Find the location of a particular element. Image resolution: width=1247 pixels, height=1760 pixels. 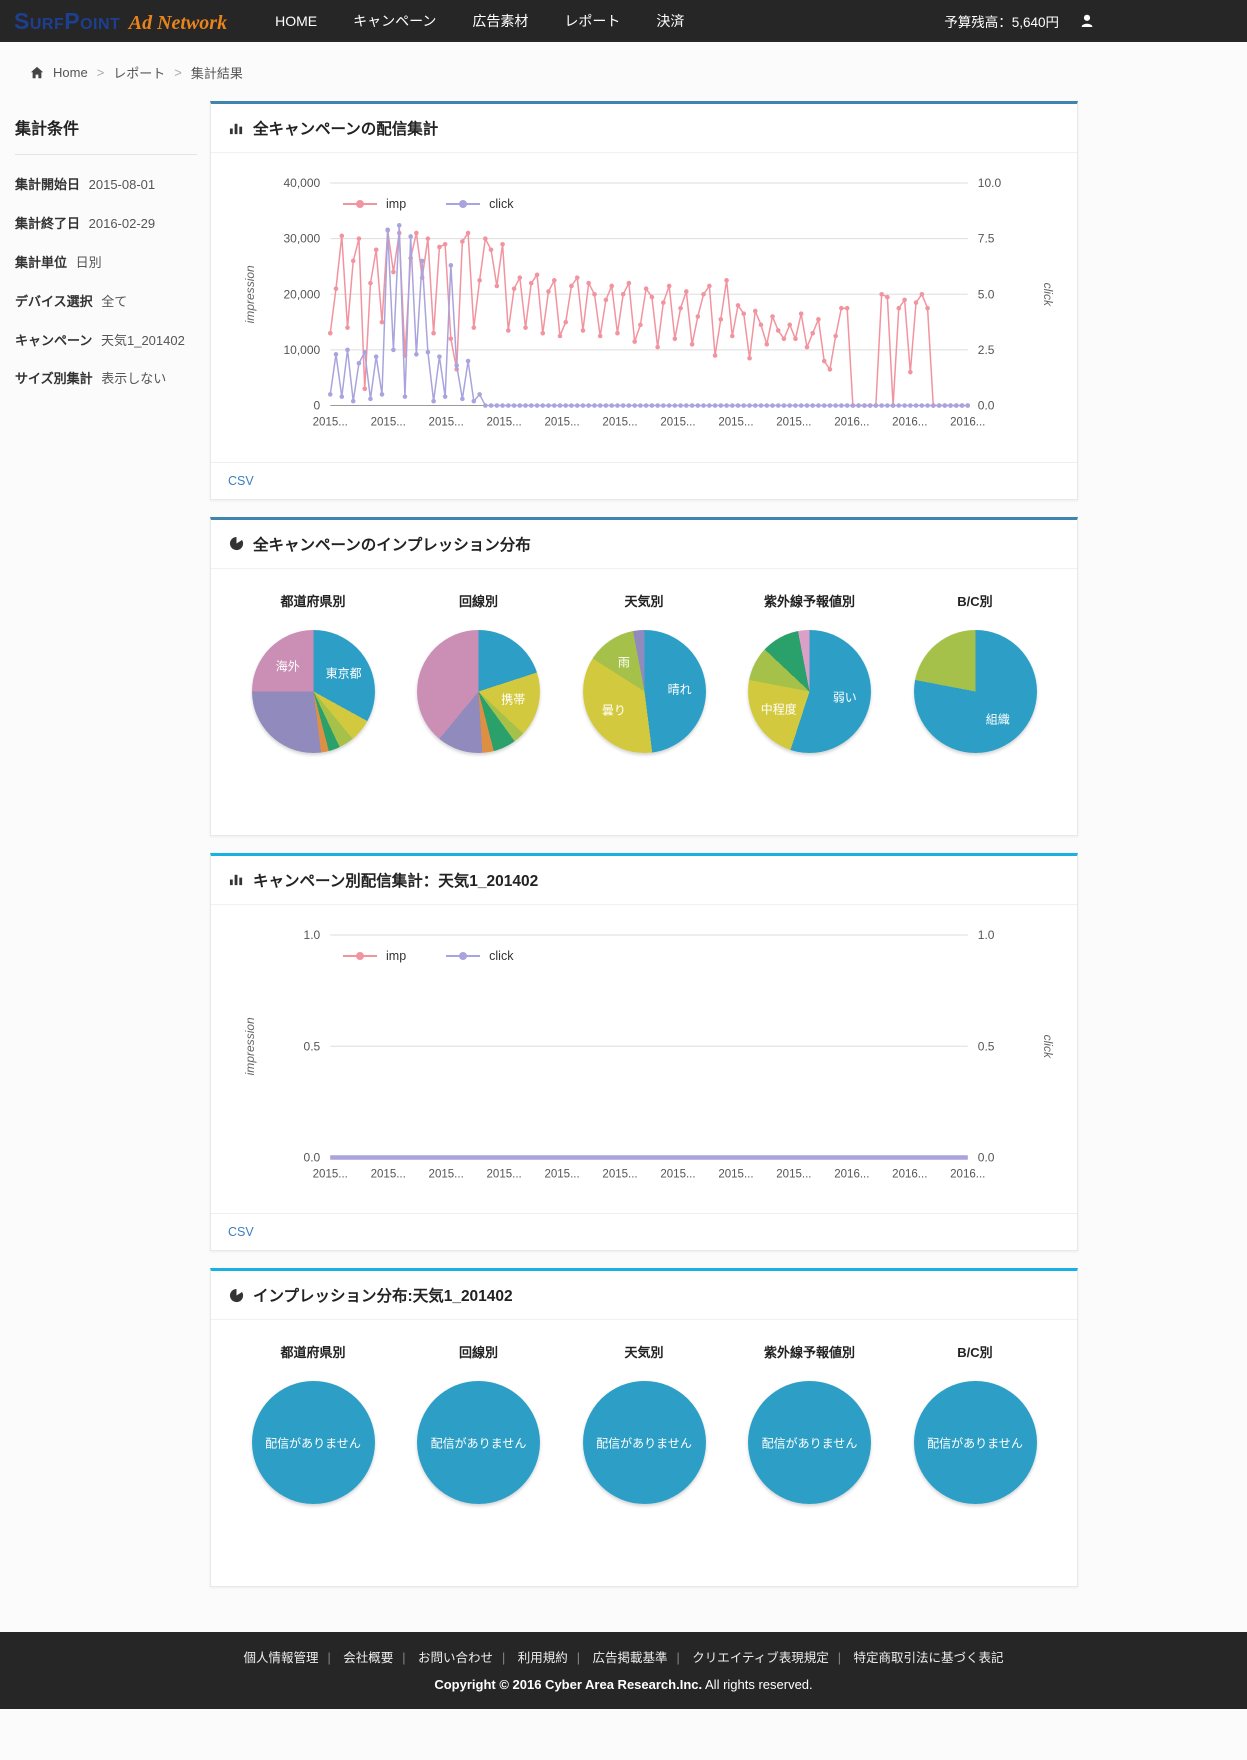

breadcrumb-report: レポート is located at coordinates (139, 73).